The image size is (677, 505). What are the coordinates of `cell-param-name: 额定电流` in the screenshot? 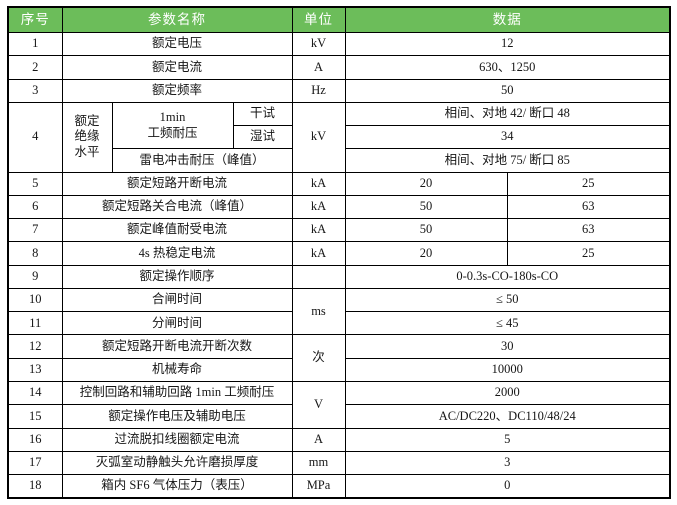 It's located at (177, 67).